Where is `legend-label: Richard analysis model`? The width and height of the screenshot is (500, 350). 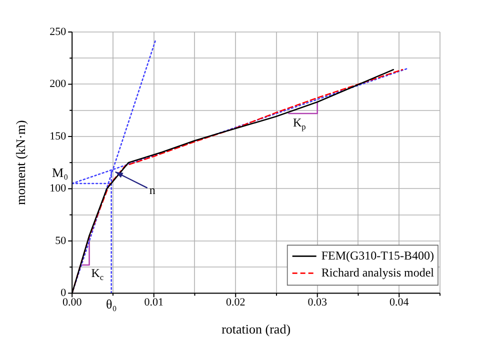
legend-label: Richard analysis model is located at coordinates (378, 272).